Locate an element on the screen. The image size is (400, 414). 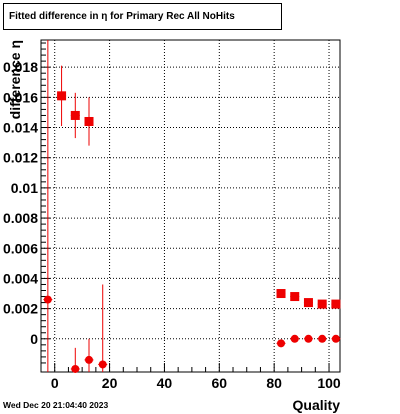
y-tick-label: 0.014 is located at coordinates (20, 128).